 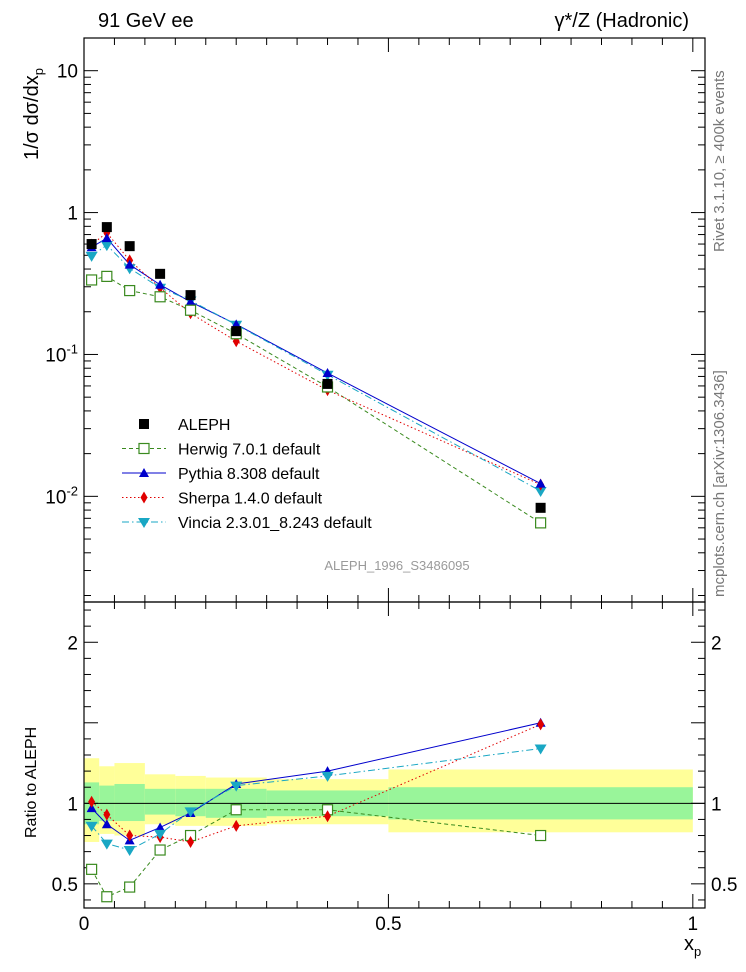 I want to click on legend-marker-pythia, so click(x=144, y=472).